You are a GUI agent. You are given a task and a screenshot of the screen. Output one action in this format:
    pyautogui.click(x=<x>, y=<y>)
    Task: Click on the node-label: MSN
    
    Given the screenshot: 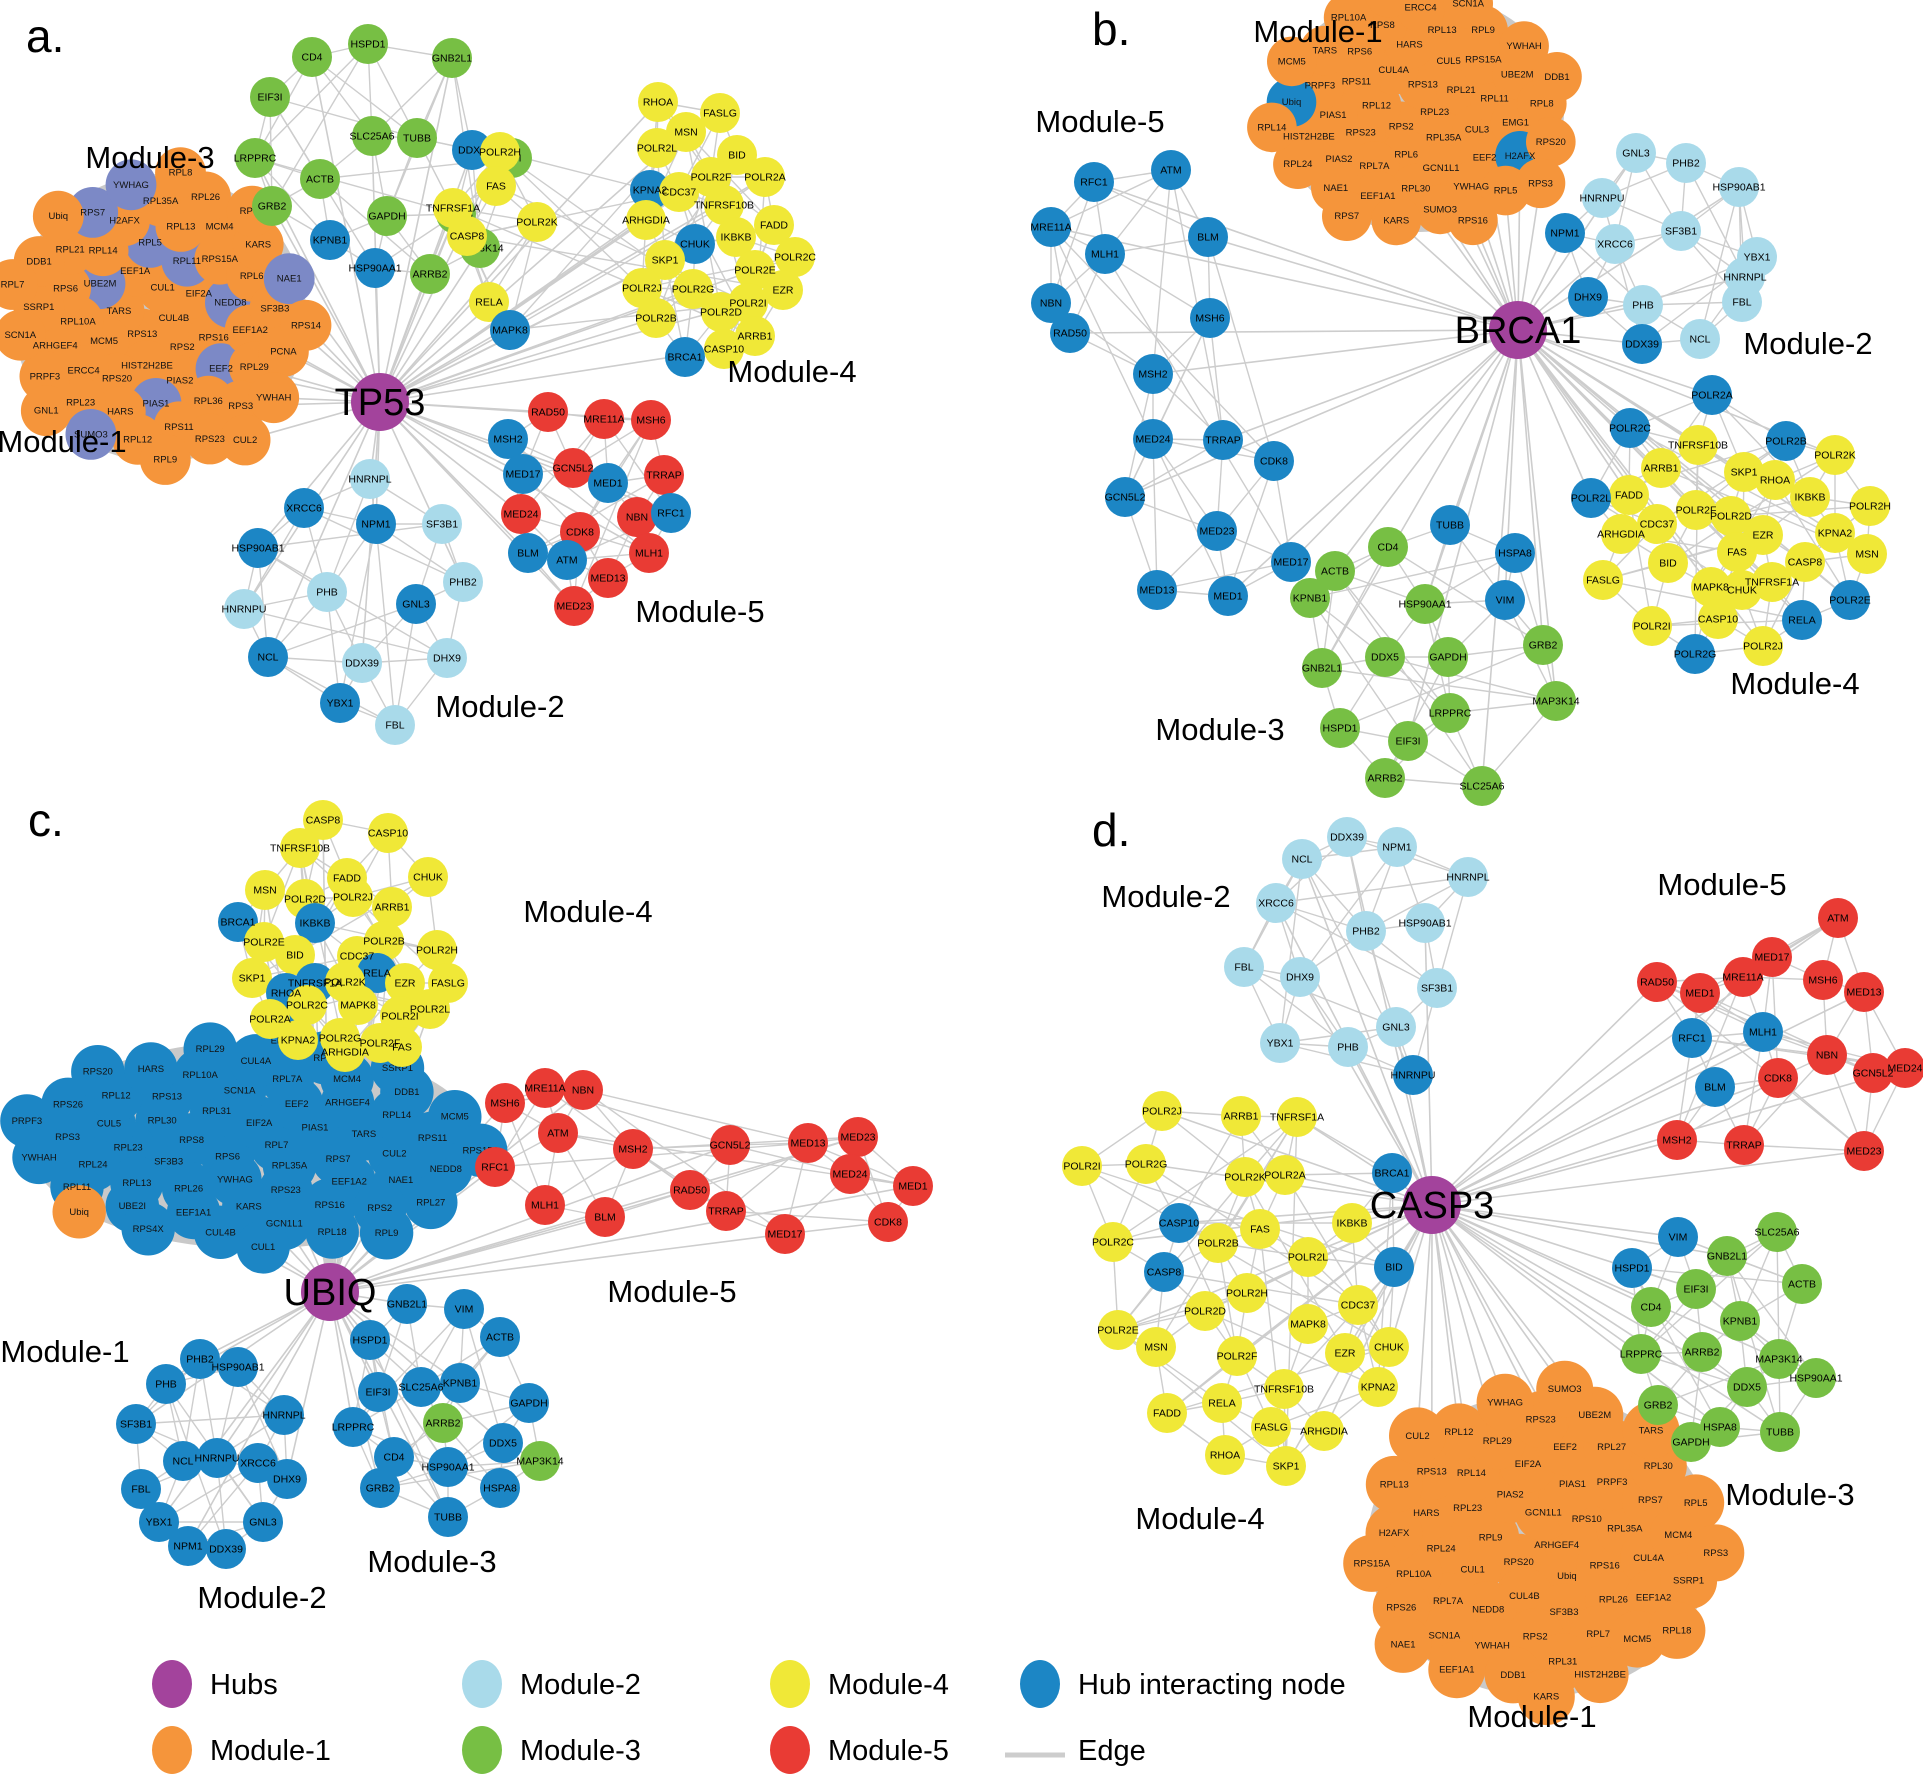 What is the action you would take?
    pyautogui.click(x=1866, y=555)
    